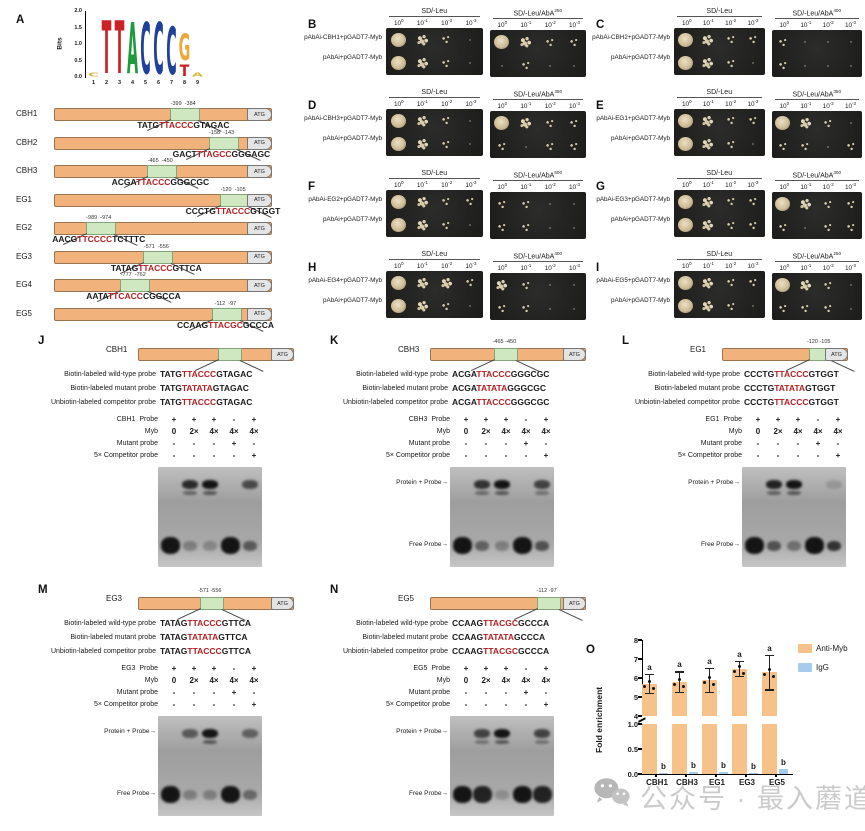  I want to click on seq-motif: TTACCC, so click(153, 182).